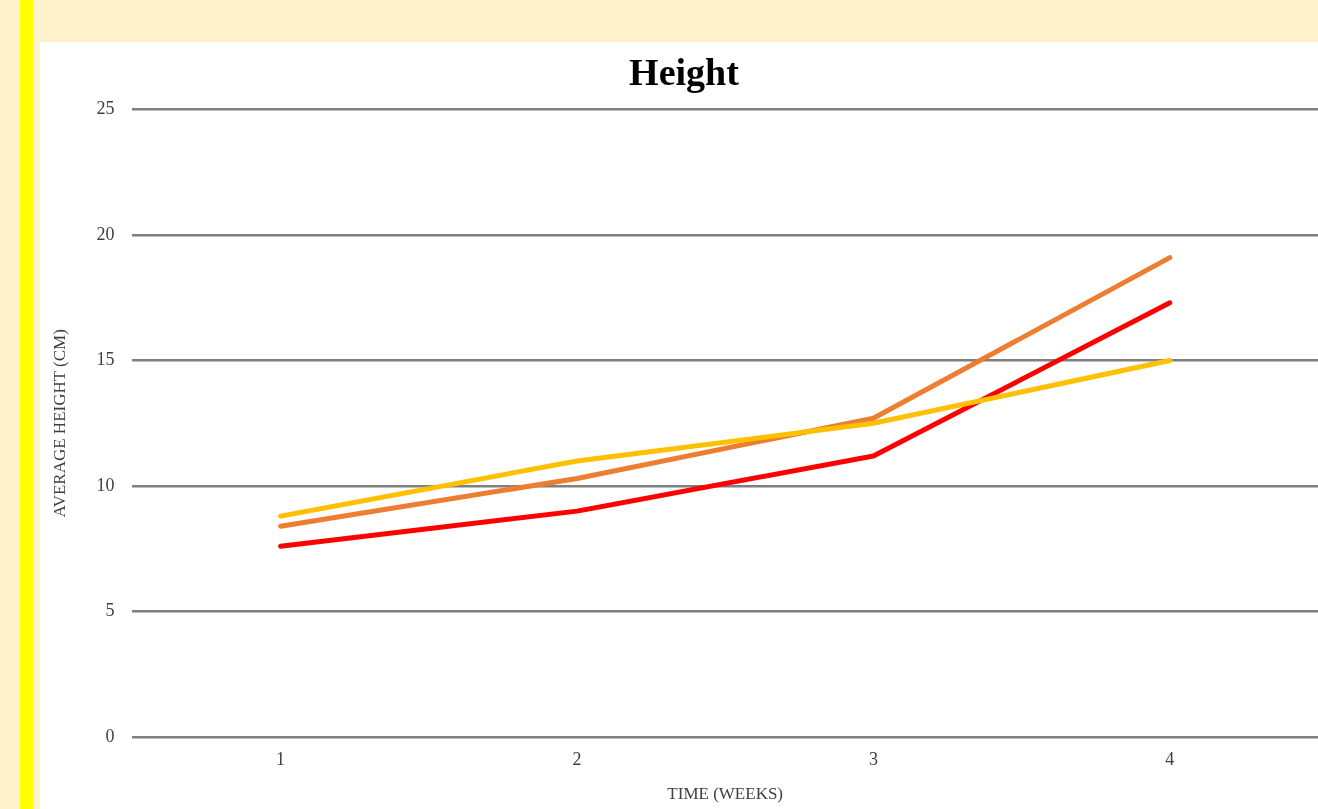  Describe the element at coordinates (725, 794) in the screenshot. I see `x-axis-title: TIME (WEEKS)` at that location.